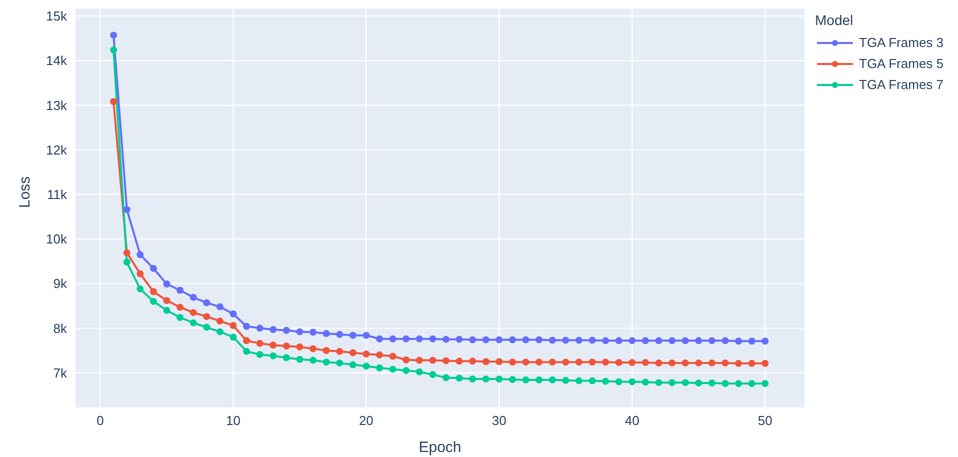 Image resolution: width=958 pixels, height=457 pixels. What do you see at coordinates (57, 150) in the screenshot?
I see `y-tick-label: 12k` at bounding box center [57, 150].